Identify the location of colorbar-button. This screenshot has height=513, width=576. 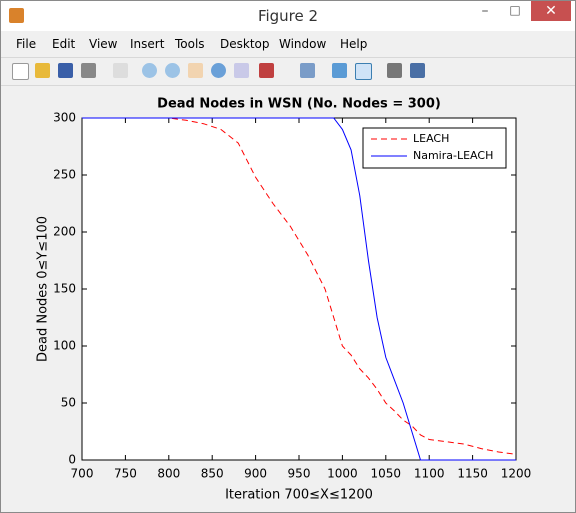
(339, 70).